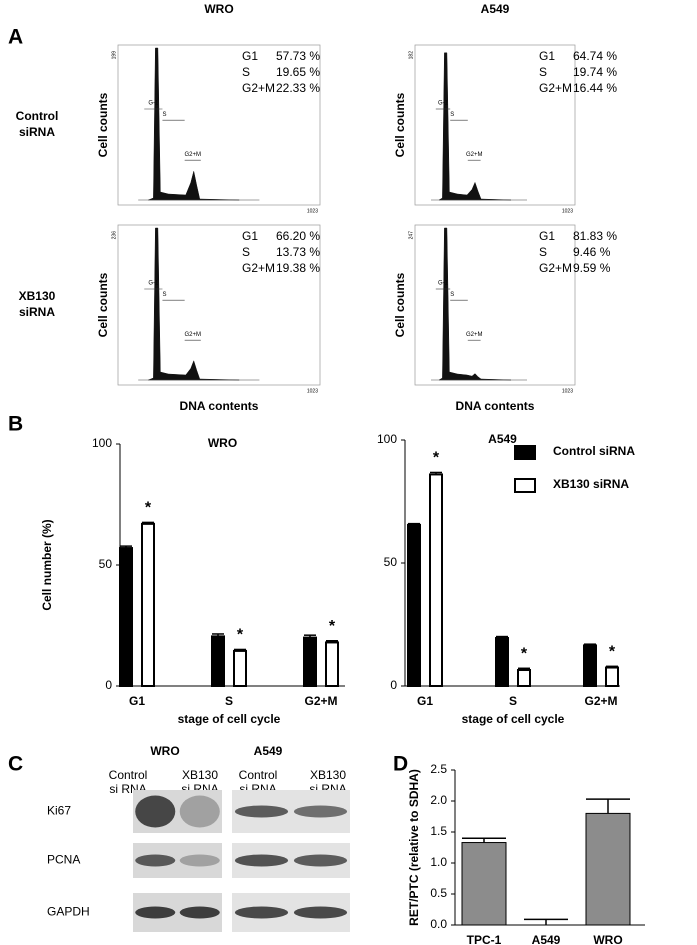 This screenshot has width=697, height=945. Describe the element at coordinates (411, 55) in the screenshot. I see `y-max-label: 182` at that location.